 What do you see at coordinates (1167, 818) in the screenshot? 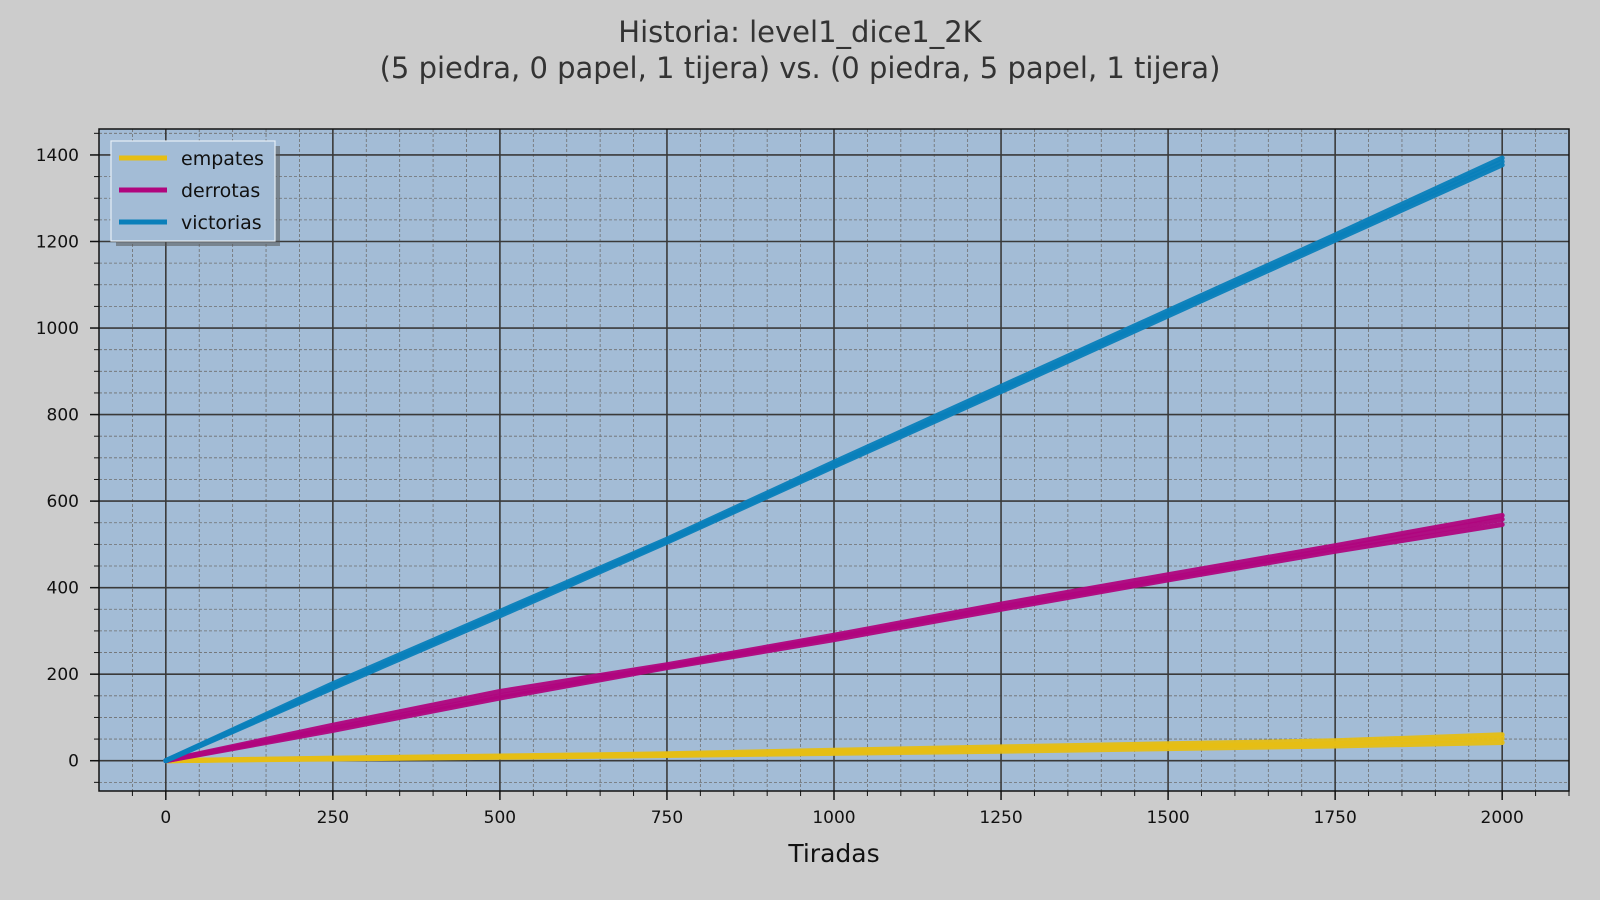
I see `x-tick-label: 1500` at bounding box center [1167, 818].